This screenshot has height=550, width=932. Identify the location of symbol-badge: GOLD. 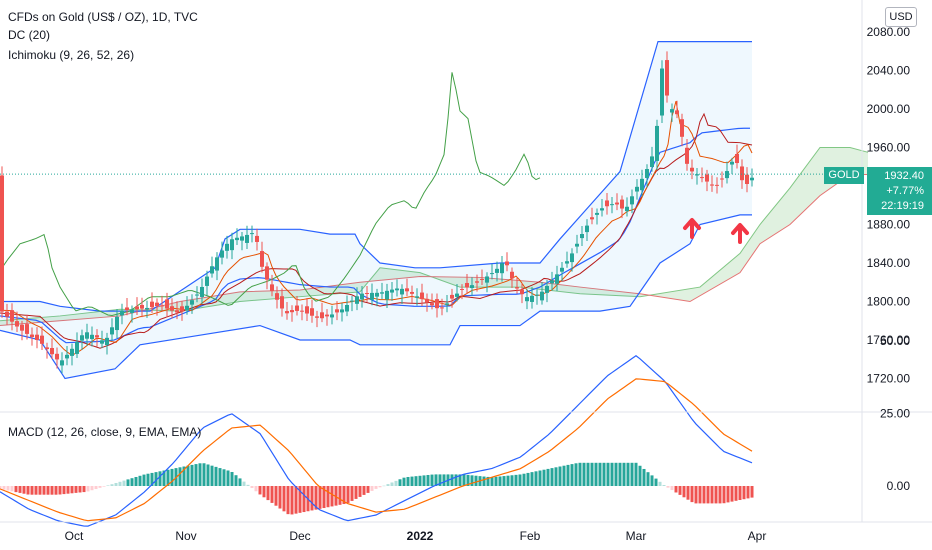
(844, 175).